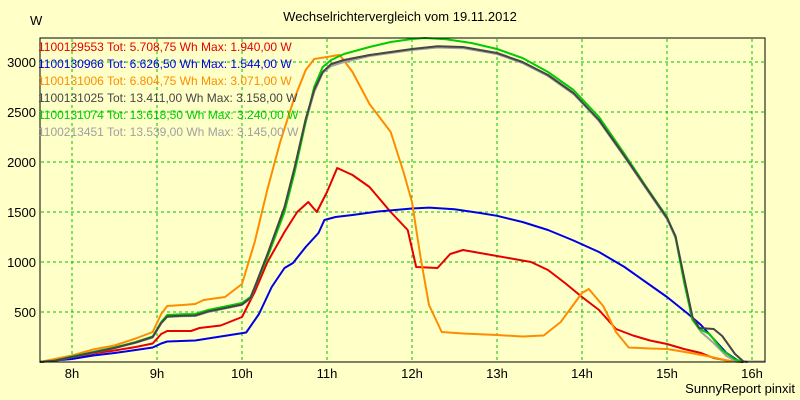  What do you see at coordinates (157, 373) in the screenshot?
I see `x-tick-label-9h: 9h` at bounding box center [157, 373].